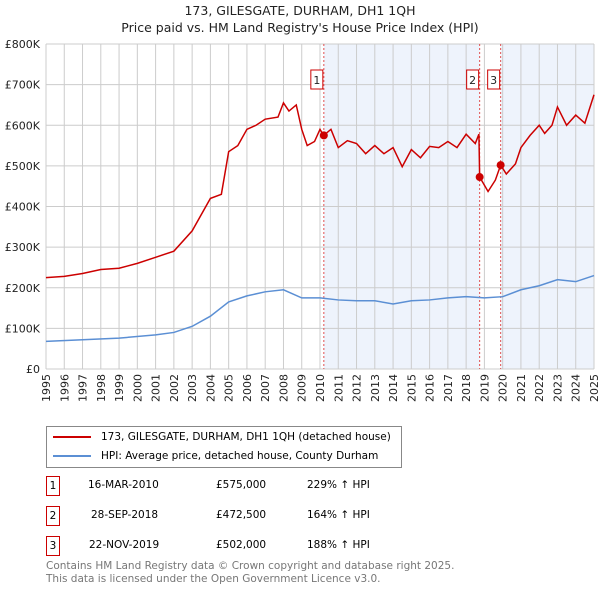  I want to click on chart-title: 173, GILESGATE, DURHAM, DH1 1QH, so click(300, 10).